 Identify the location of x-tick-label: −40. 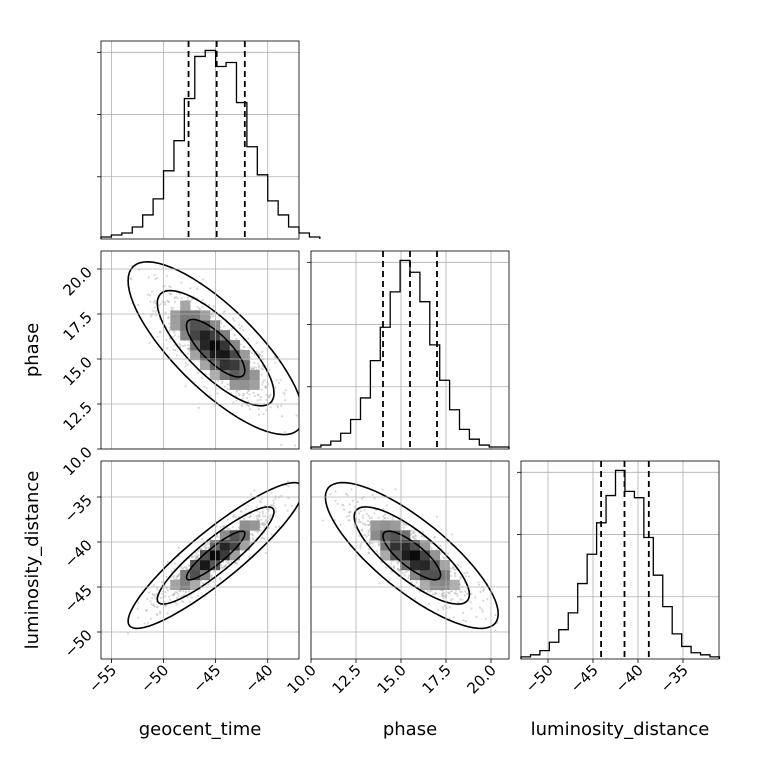
(258, 678).